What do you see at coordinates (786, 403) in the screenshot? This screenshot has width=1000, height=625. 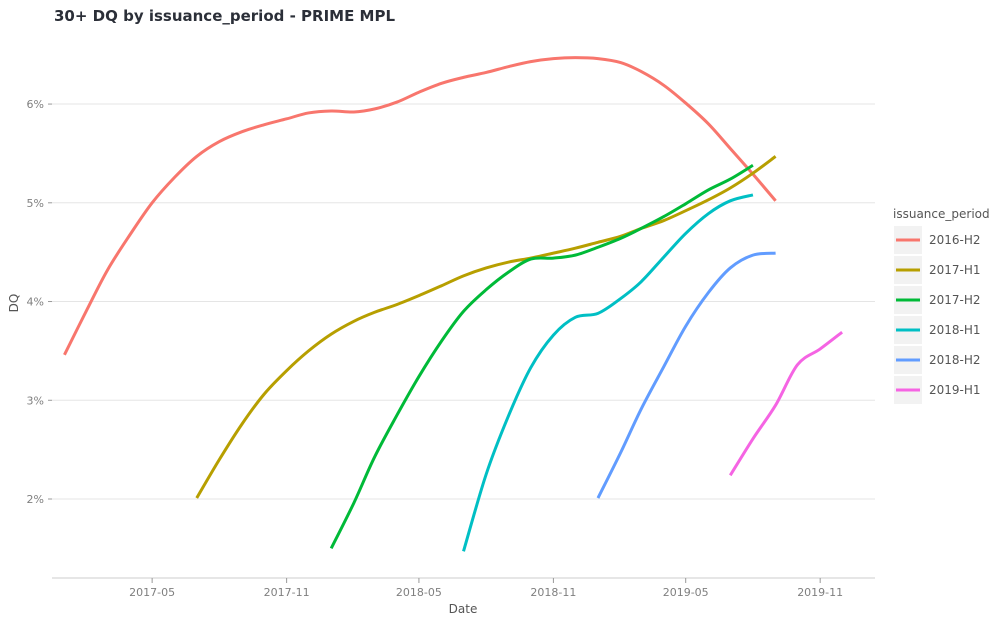 I see `series-line-2019-H1` at bounding box center [786, 403].